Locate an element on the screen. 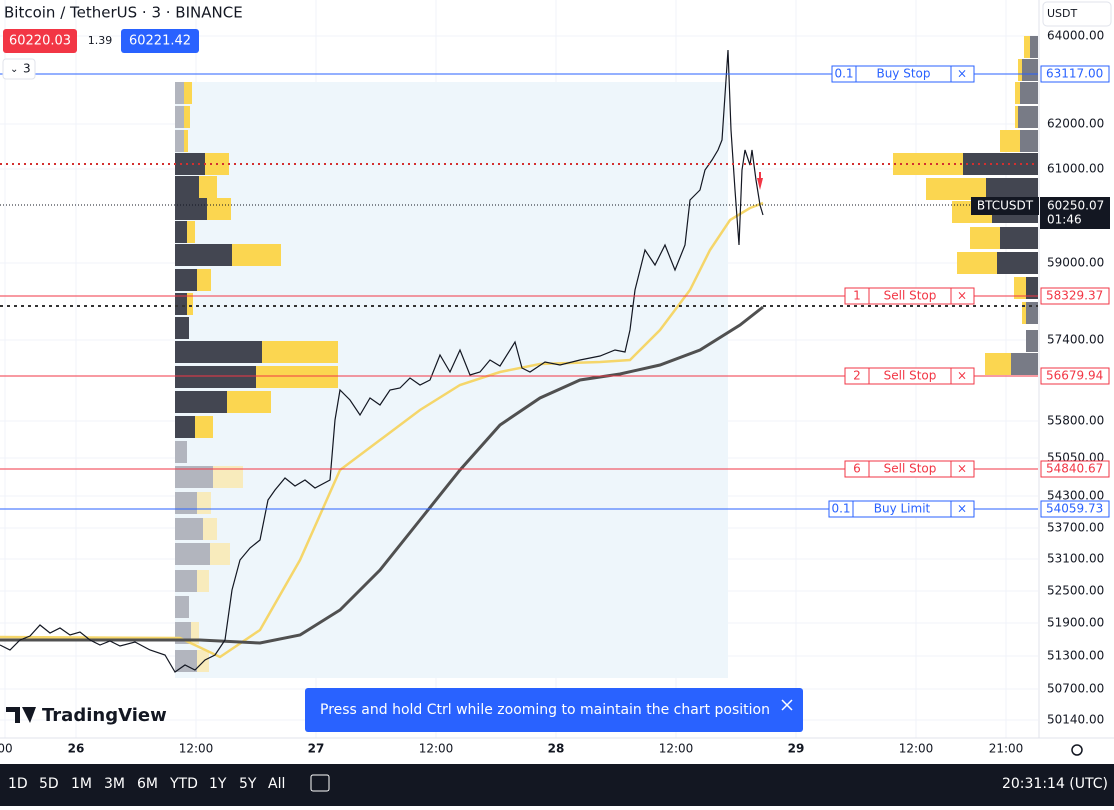 The height and width of the screenshot is (810, 1114). symbol-tag-text: BTCUSDT is located at coordinates (1005, 206).